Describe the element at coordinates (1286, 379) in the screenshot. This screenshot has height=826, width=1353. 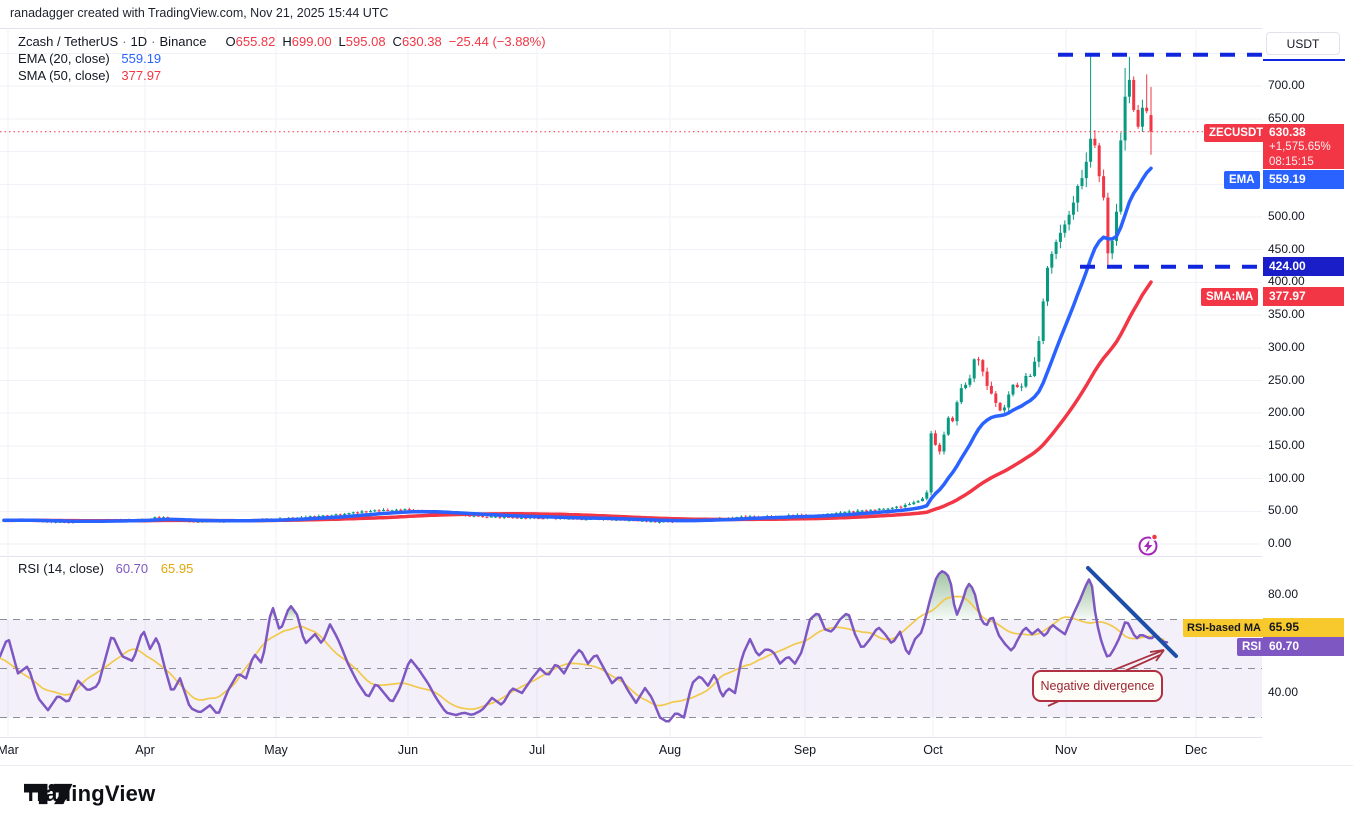
I see `price-tick: 250.00` at that location.